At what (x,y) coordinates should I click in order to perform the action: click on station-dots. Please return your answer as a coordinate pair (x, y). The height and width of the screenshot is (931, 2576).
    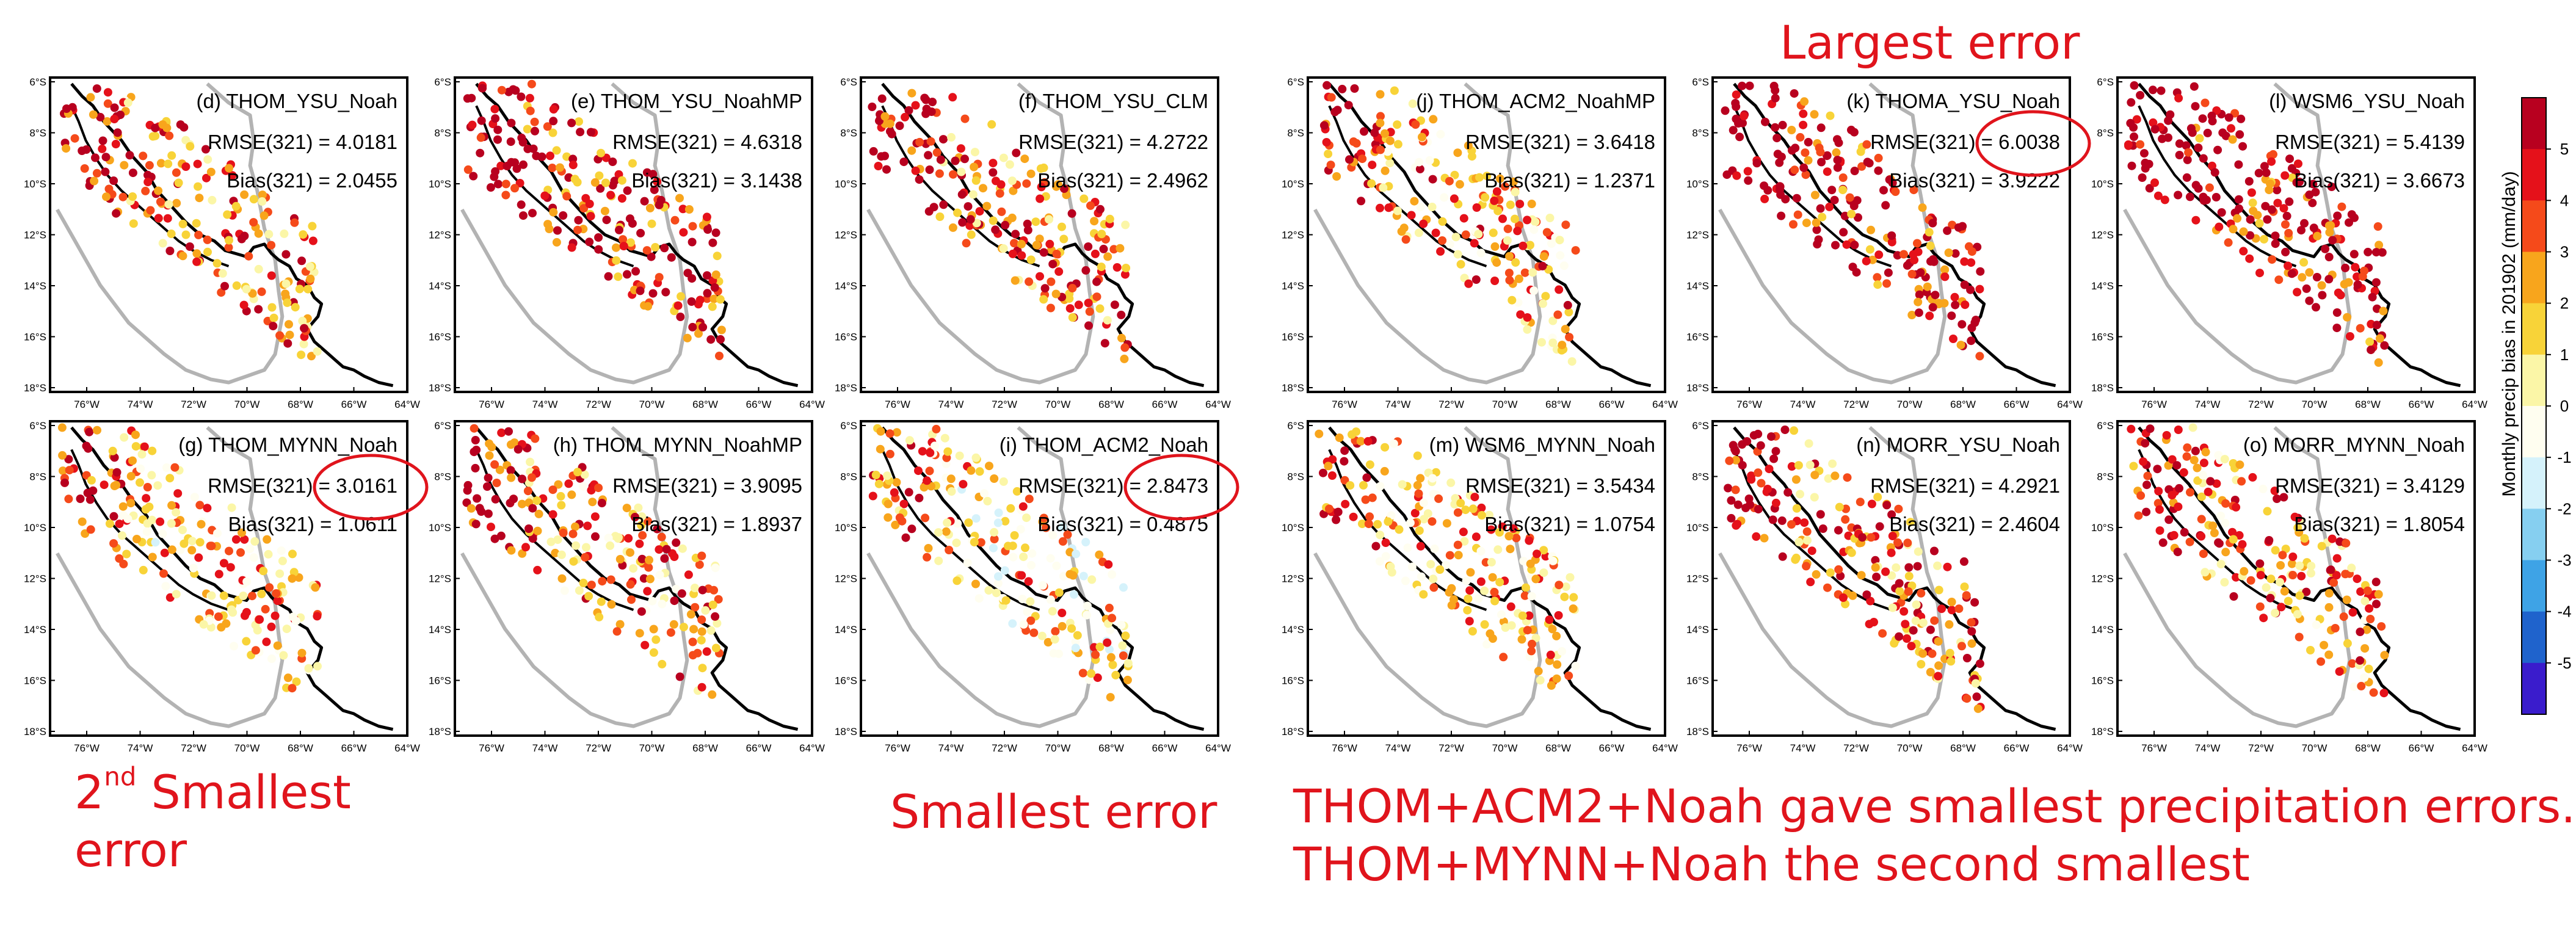
    Looking at the image, I should click on (593, 561).